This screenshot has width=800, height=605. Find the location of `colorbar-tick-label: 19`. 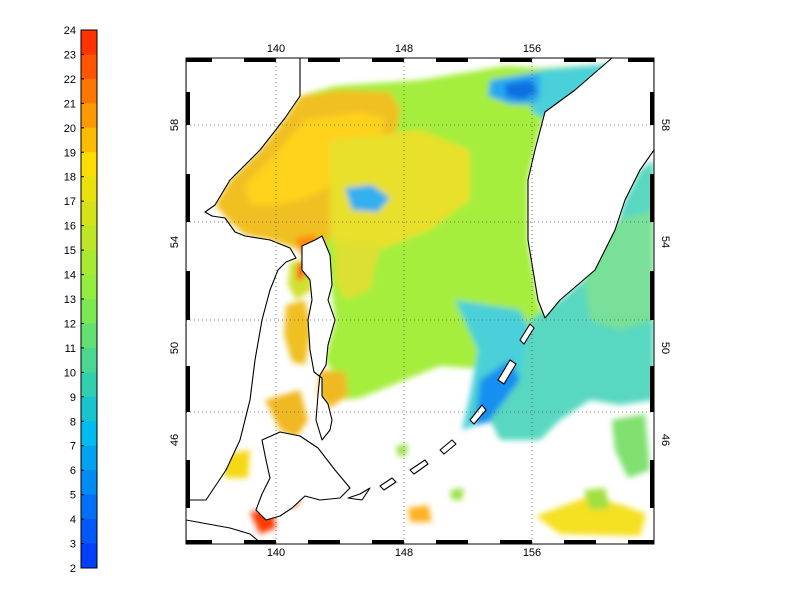

colorbar-tick-label: 19 is located at coordinates (70, 153).